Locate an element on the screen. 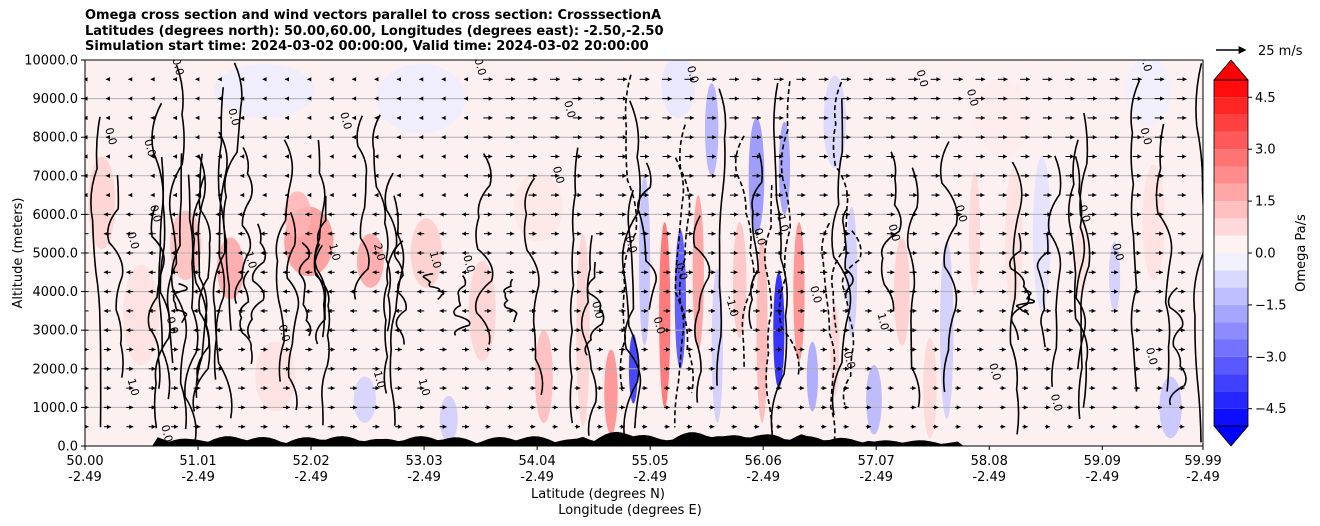  omega-cell is located at coordinates (784, 168).